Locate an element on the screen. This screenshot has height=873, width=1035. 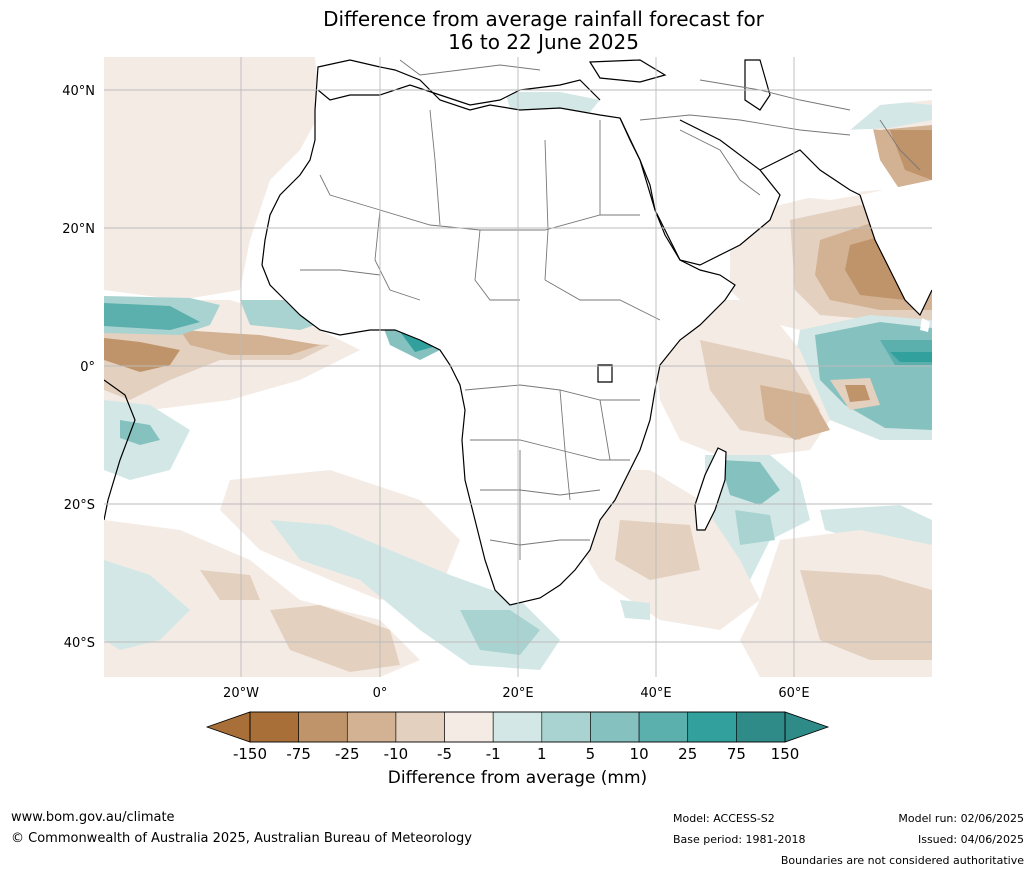
madagascar-land is located at coordinates (710, 489).